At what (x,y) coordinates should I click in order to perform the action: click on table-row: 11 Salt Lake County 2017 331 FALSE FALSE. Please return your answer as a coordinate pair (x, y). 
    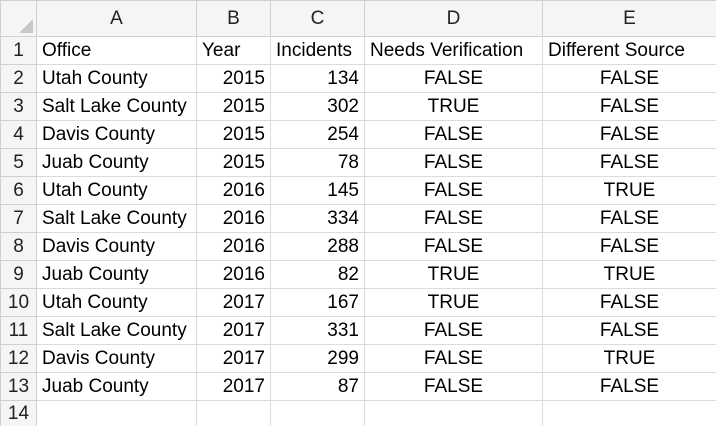
    Looking at the image, I should click on (358, 330).